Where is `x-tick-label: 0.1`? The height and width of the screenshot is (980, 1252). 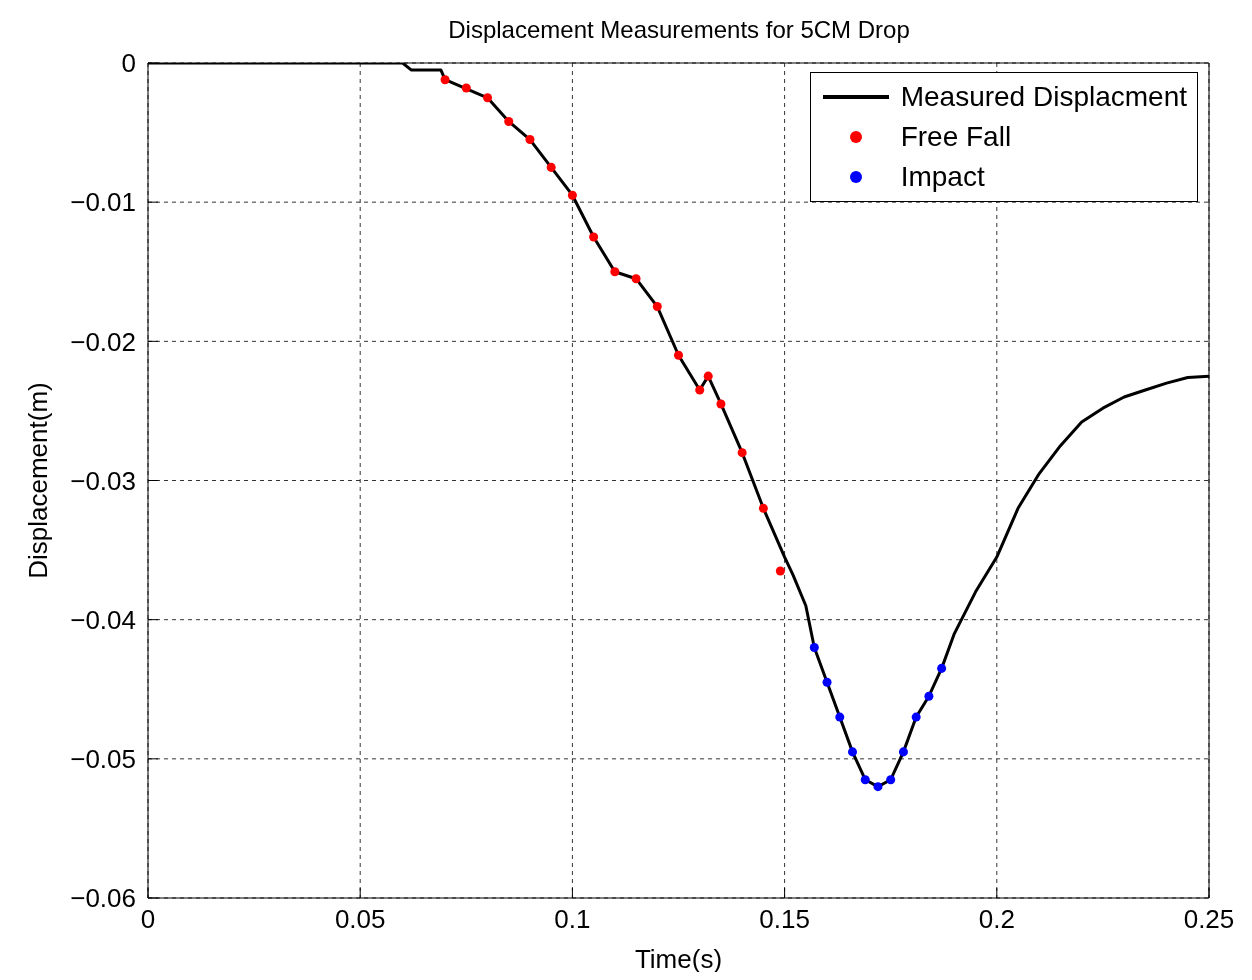
x-tick-label: 0.1 is located at coordinates (572, 919).